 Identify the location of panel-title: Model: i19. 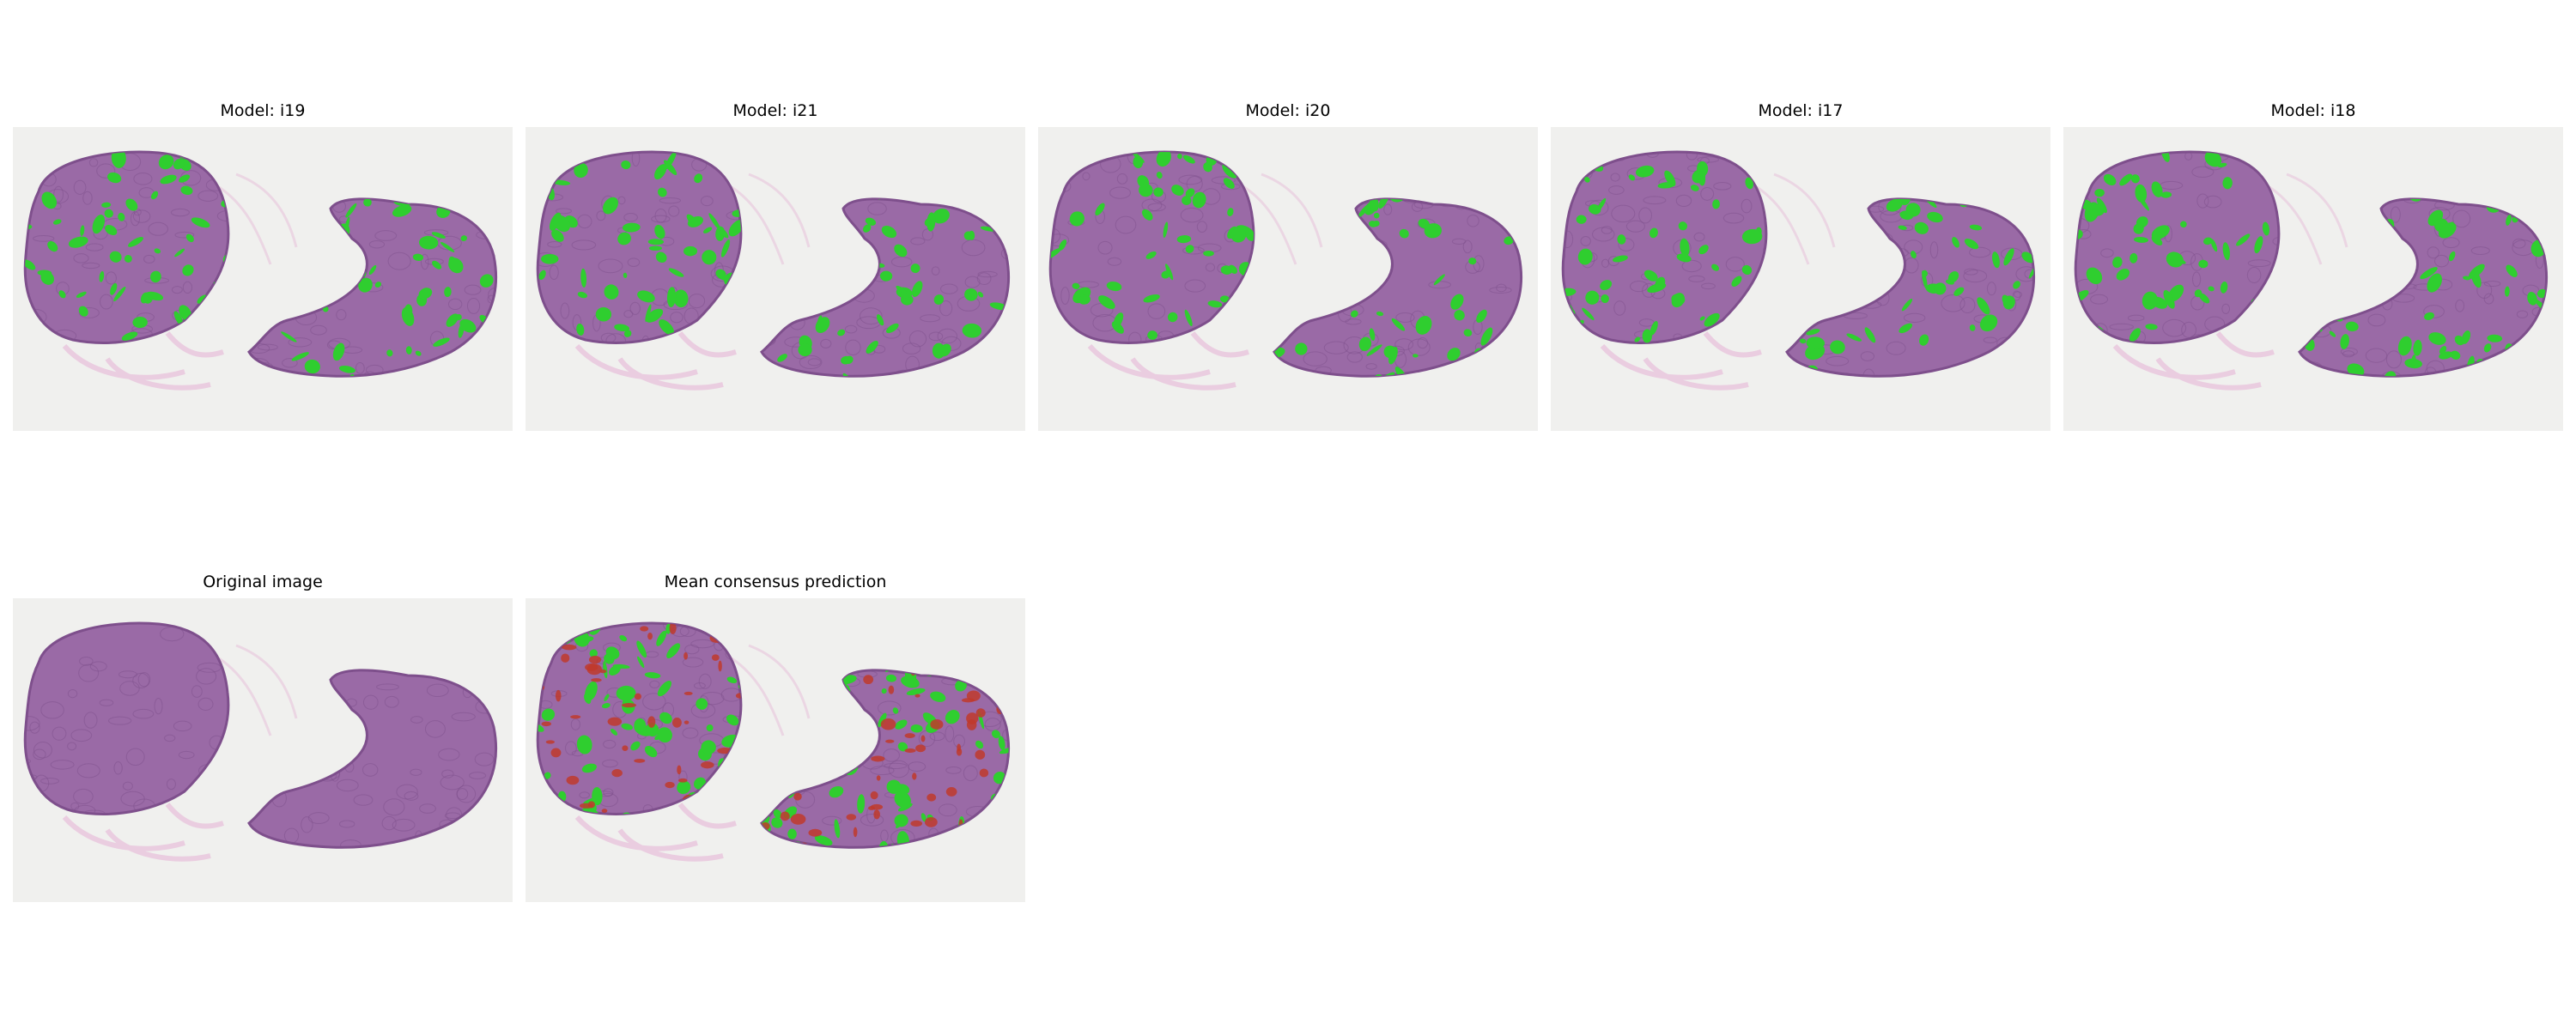
(263, 110).